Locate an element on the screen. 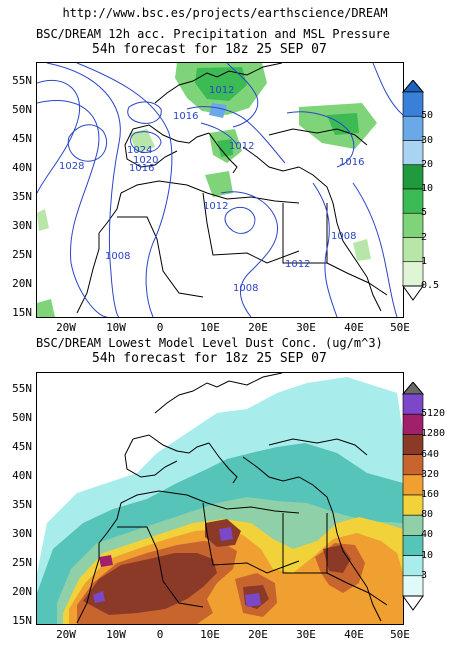 The image size is (450, 650). lon-label: 20E is located at coordinates (258, 327).